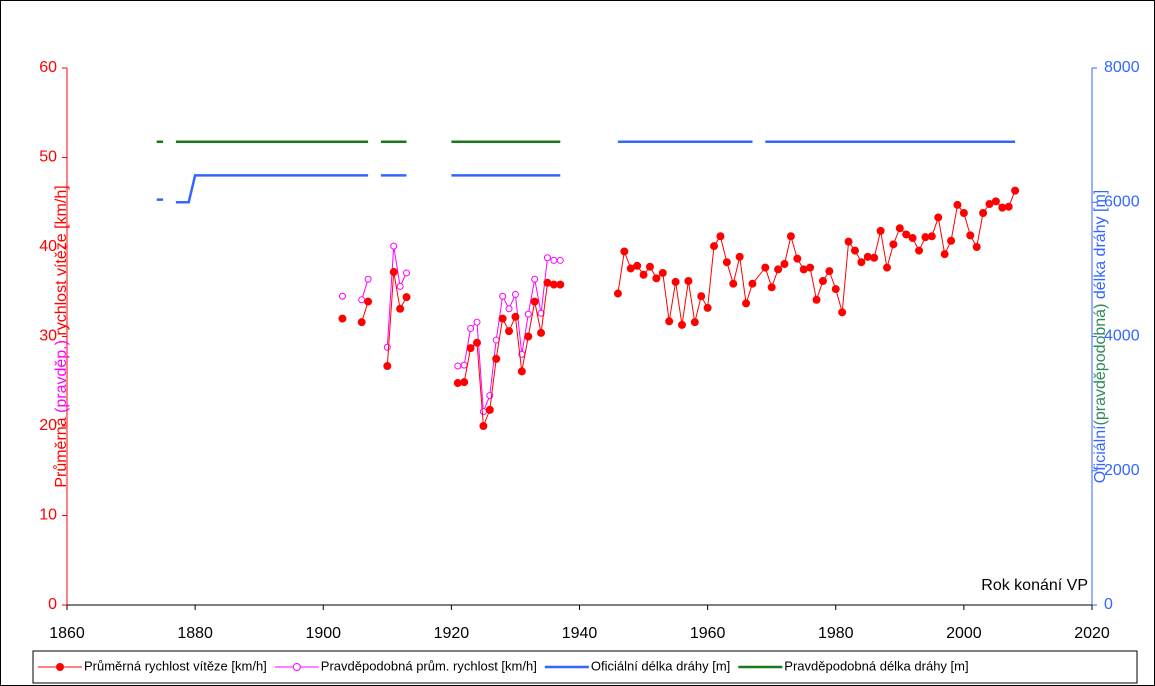  I want to click on x-tick-label: 1940, so click(580, 633).